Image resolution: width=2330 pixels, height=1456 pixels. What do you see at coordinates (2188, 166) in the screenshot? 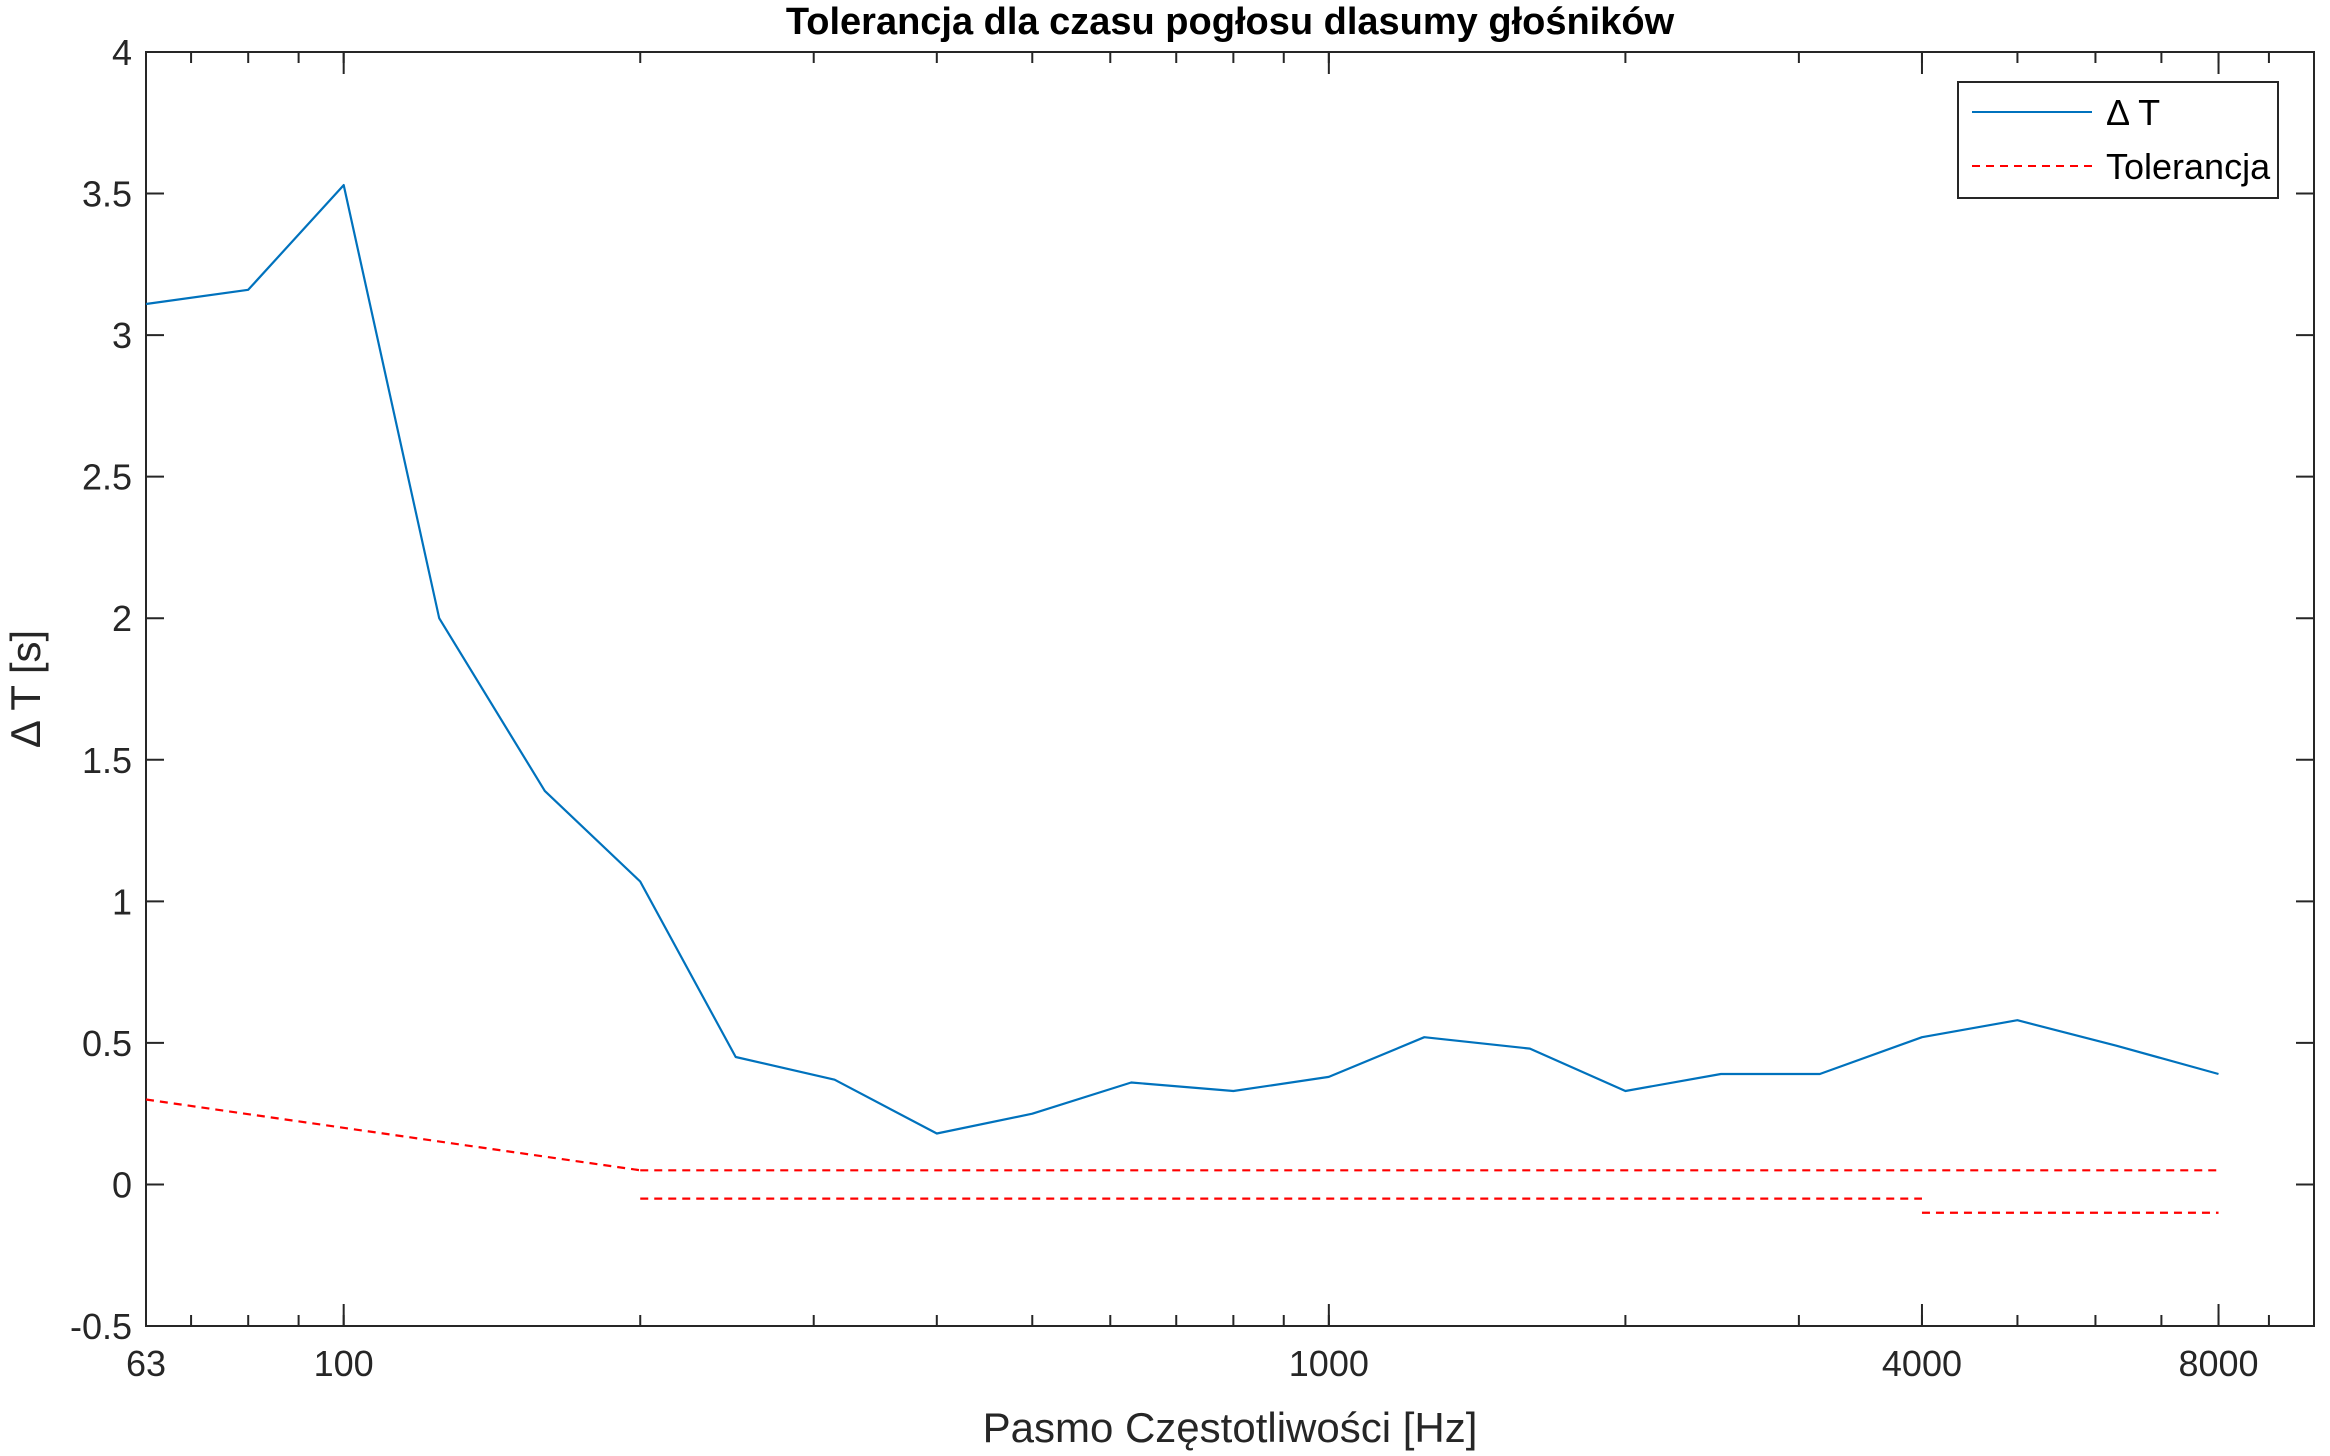
I see `legend-label-tolerancja: Tolerancja` at bounding box center [2188, 166].